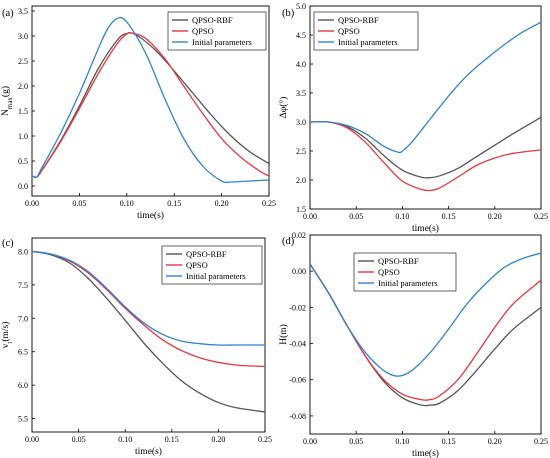  Describe the element at coordinates (8, 243) in the screenshot. I see `panel-label: (c)` at that location.